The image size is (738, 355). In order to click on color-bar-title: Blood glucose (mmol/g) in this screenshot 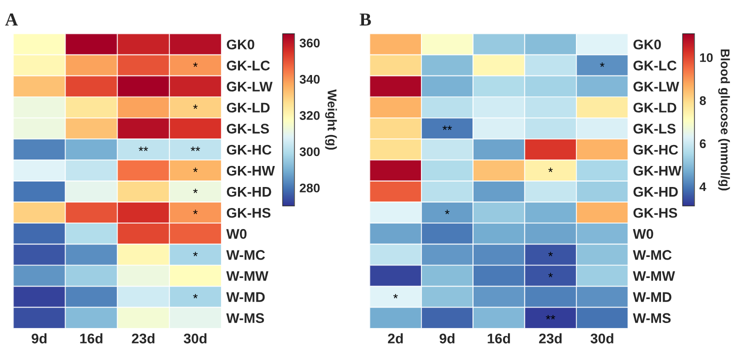, I will do `click(724, 119)`.